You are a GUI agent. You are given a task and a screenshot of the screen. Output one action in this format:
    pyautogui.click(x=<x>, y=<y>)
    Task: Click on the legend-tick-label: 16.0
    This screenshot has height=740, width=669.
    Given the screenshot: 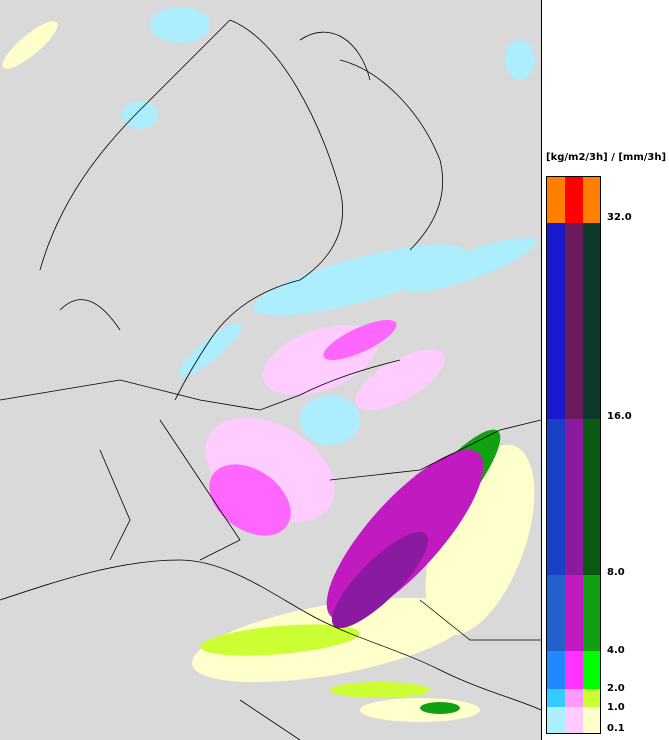 What is the action you would take?
    pyautogui.click(x=619, y=416)
    